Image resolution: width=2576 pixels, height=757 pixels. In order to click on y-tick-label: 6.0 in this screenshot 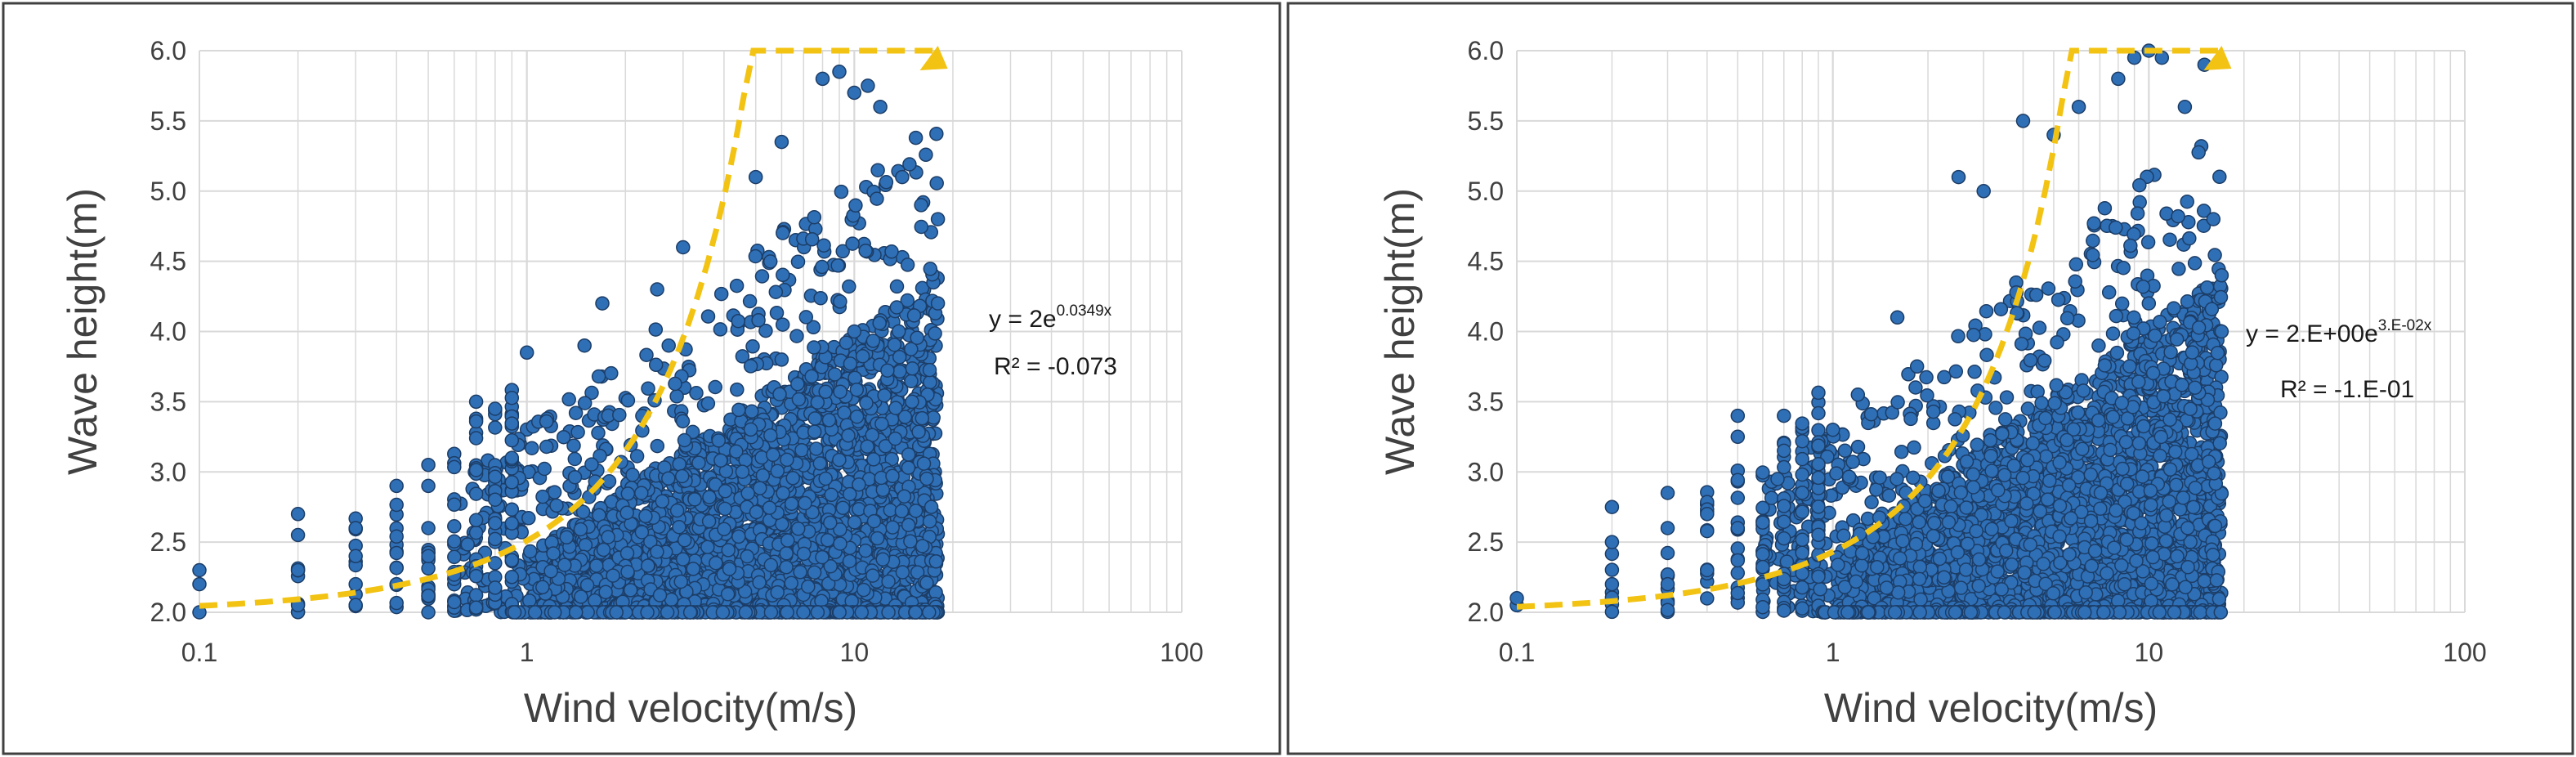, I will do `click(168, 50)`.